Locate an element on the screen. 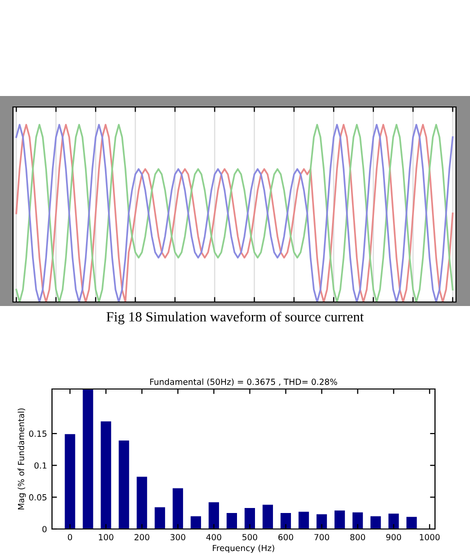 The image size is (470, 554). x-tick-label: 0 is located at coordinates (70, 537).